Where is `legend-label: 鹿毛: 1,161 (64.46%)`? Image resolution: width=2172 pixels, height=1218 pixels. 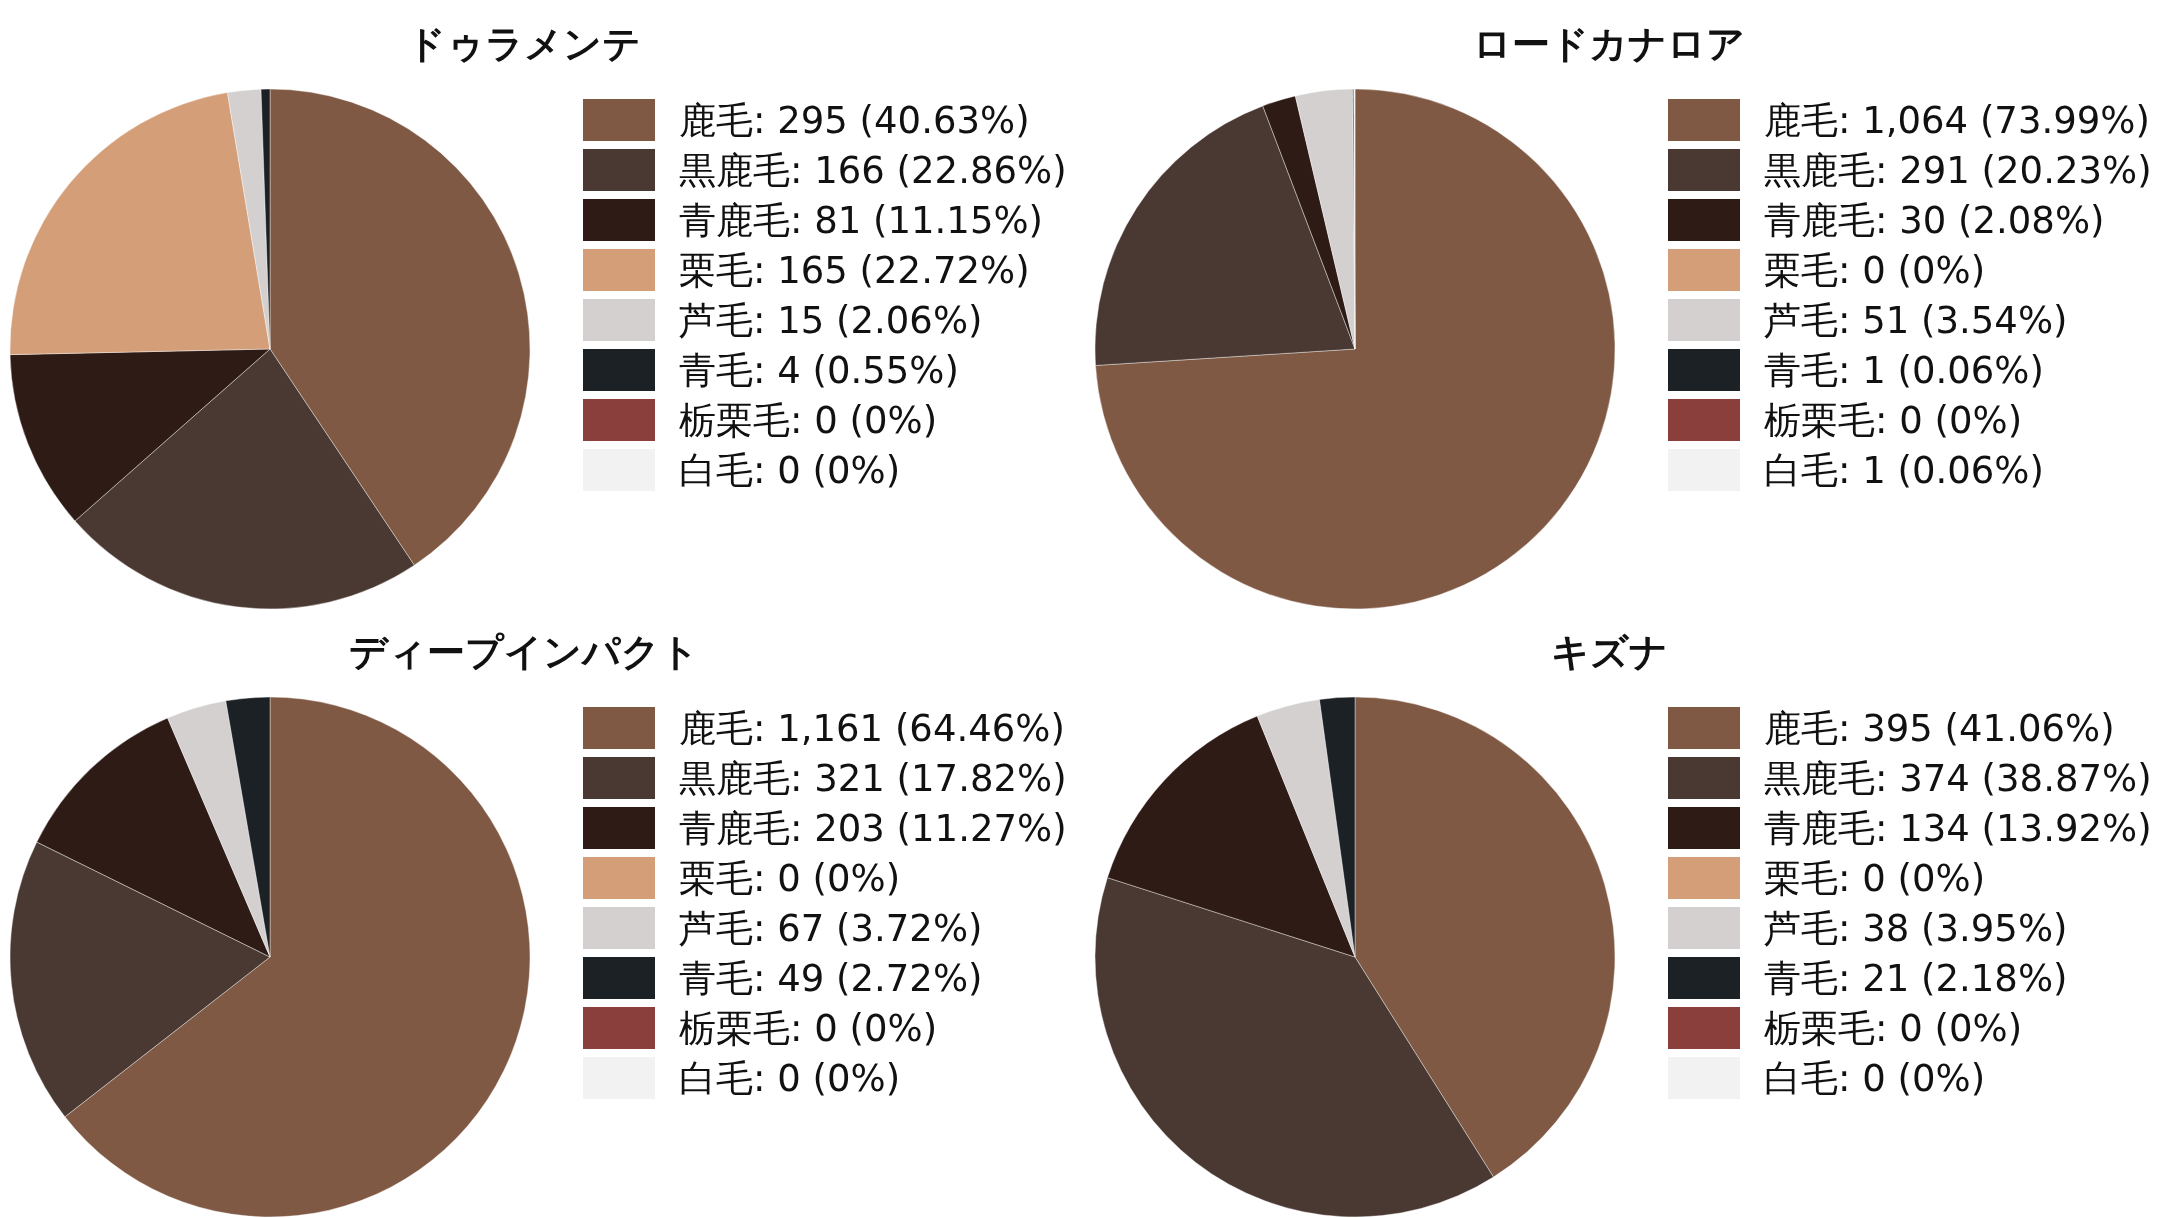 legend-label: 鹿毛: 1,161 (64.46%) is located at coordinates (872, 728).